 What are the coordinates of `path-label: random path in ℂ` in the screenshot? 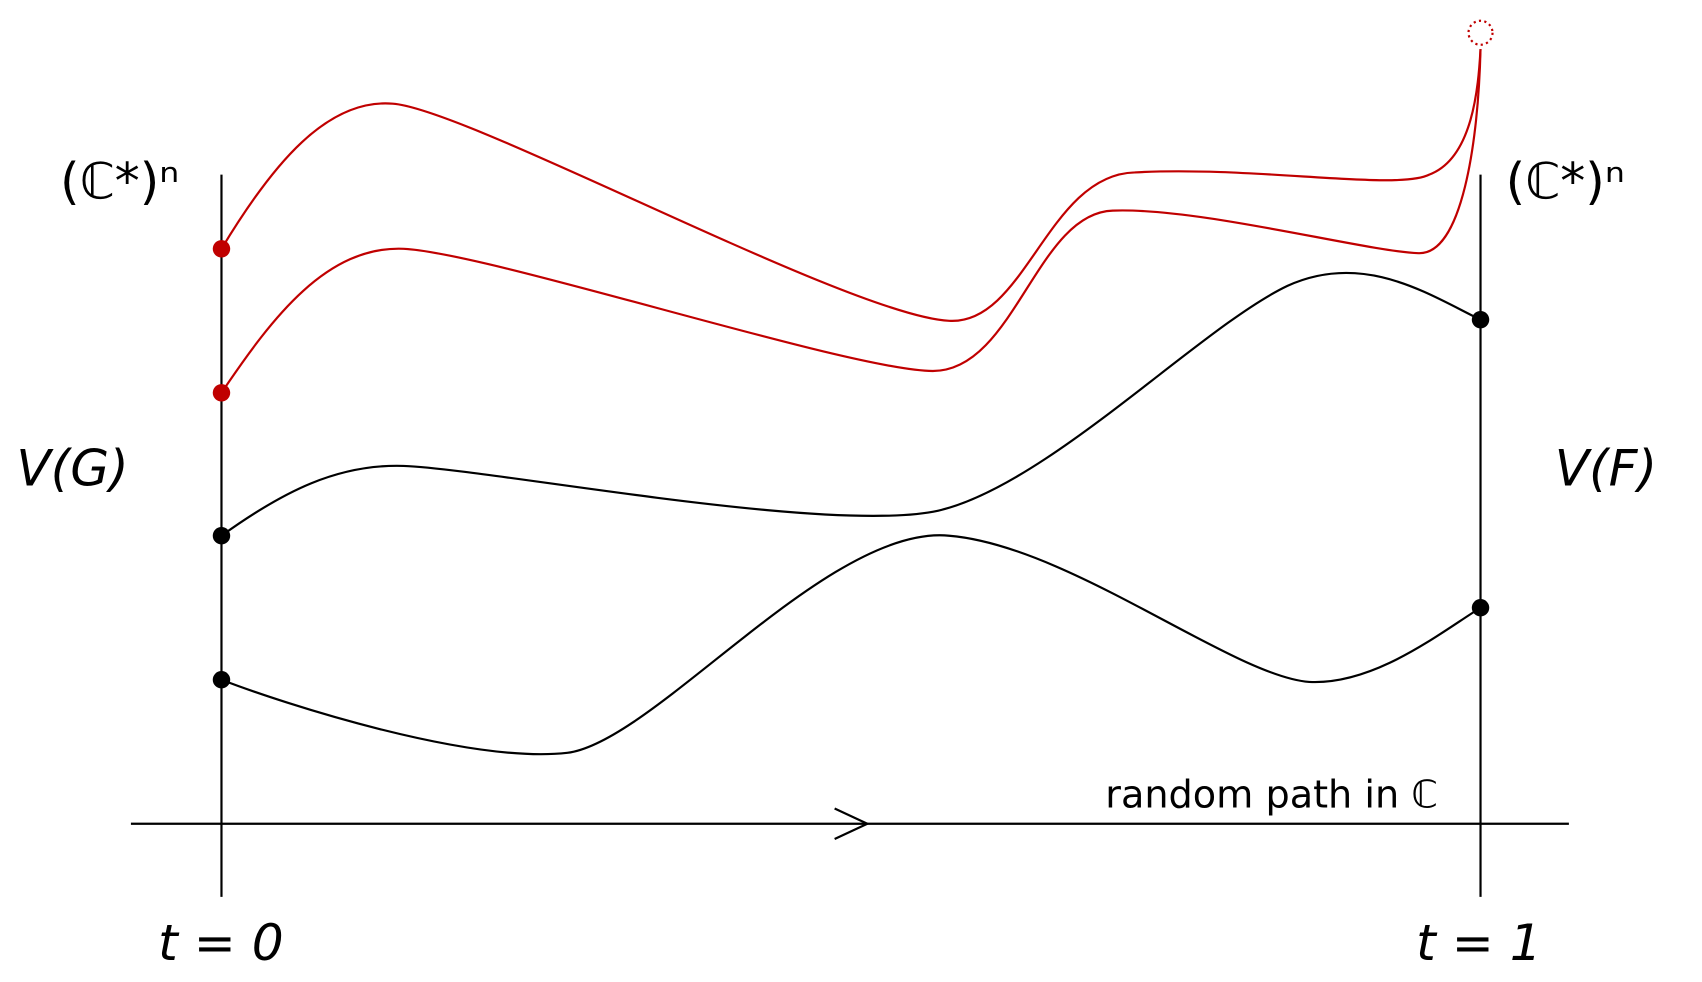 It's located at (1271, 795).